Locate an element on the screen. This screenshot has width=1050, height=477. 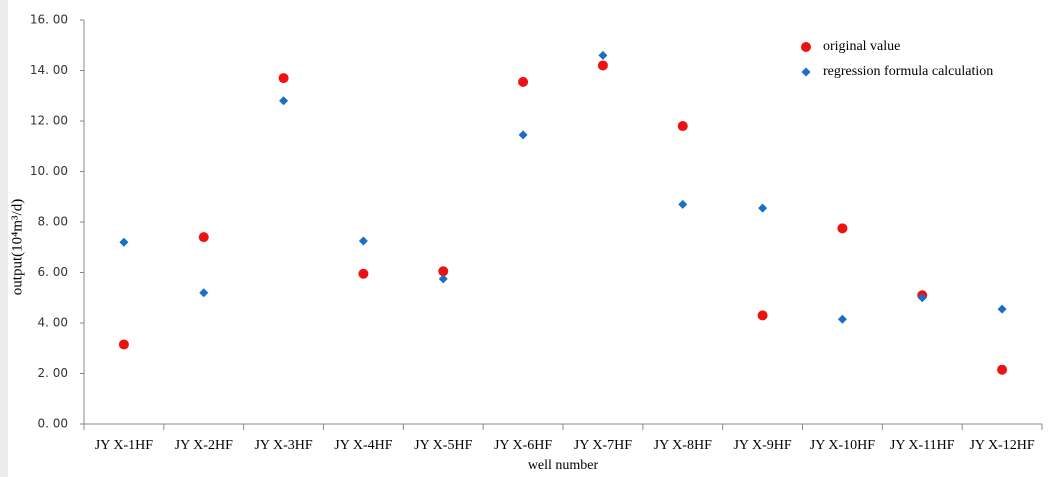
y-axis-label: output(10⁴m³/d) is located at coordinates (17, 247).